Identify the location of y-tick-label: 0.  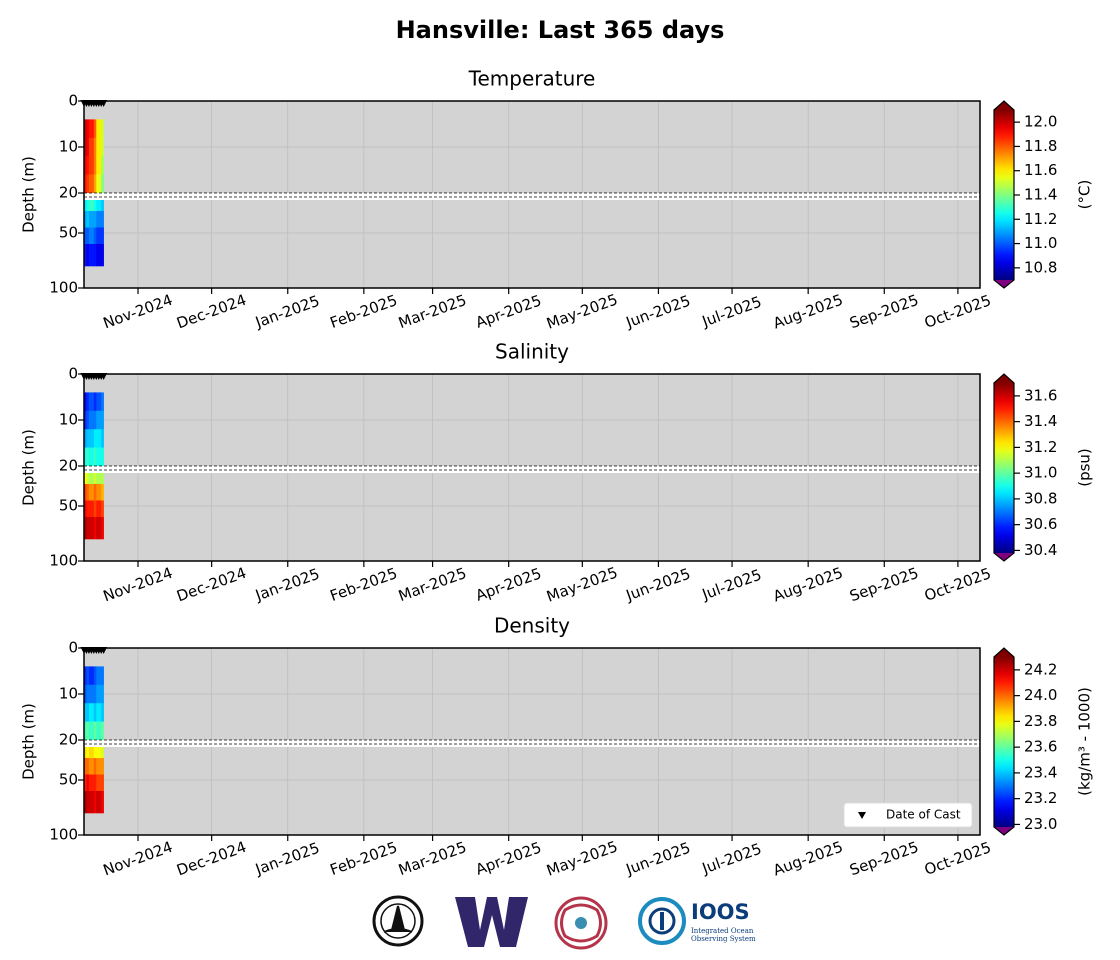
(73, 374).